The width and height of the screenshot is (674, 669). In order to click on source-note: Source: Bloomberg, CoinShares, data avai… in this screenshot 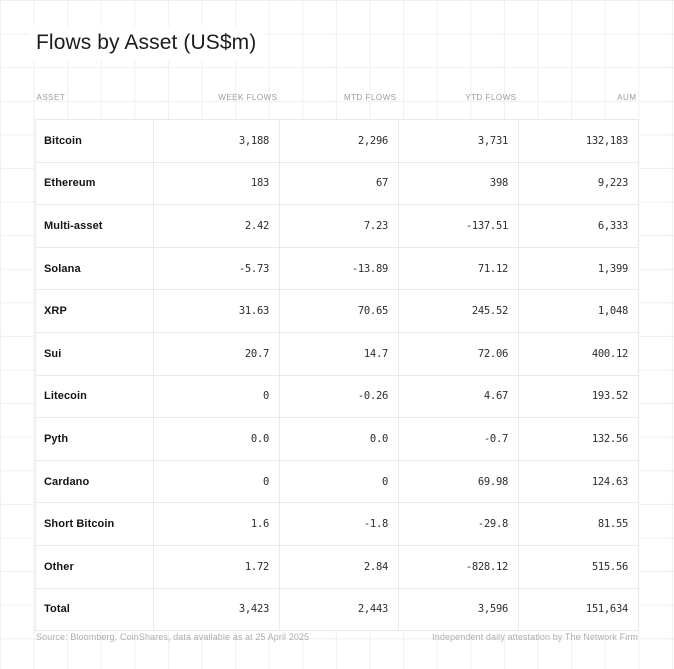, I will do `click(173, 637)`.